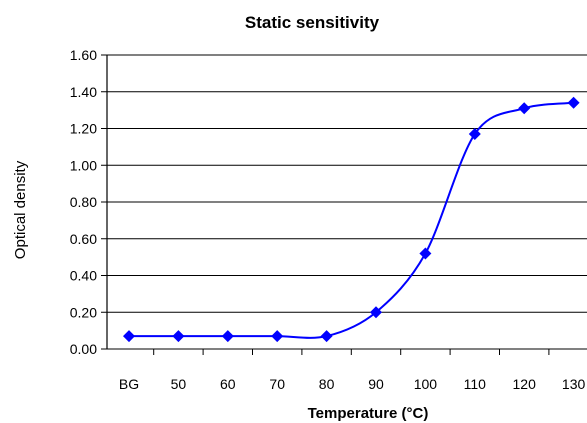  What do you see at coordinates (83, 312) in the screenshot?
I see `y-tick-label: 0.20` at bounding box center [83, 312].